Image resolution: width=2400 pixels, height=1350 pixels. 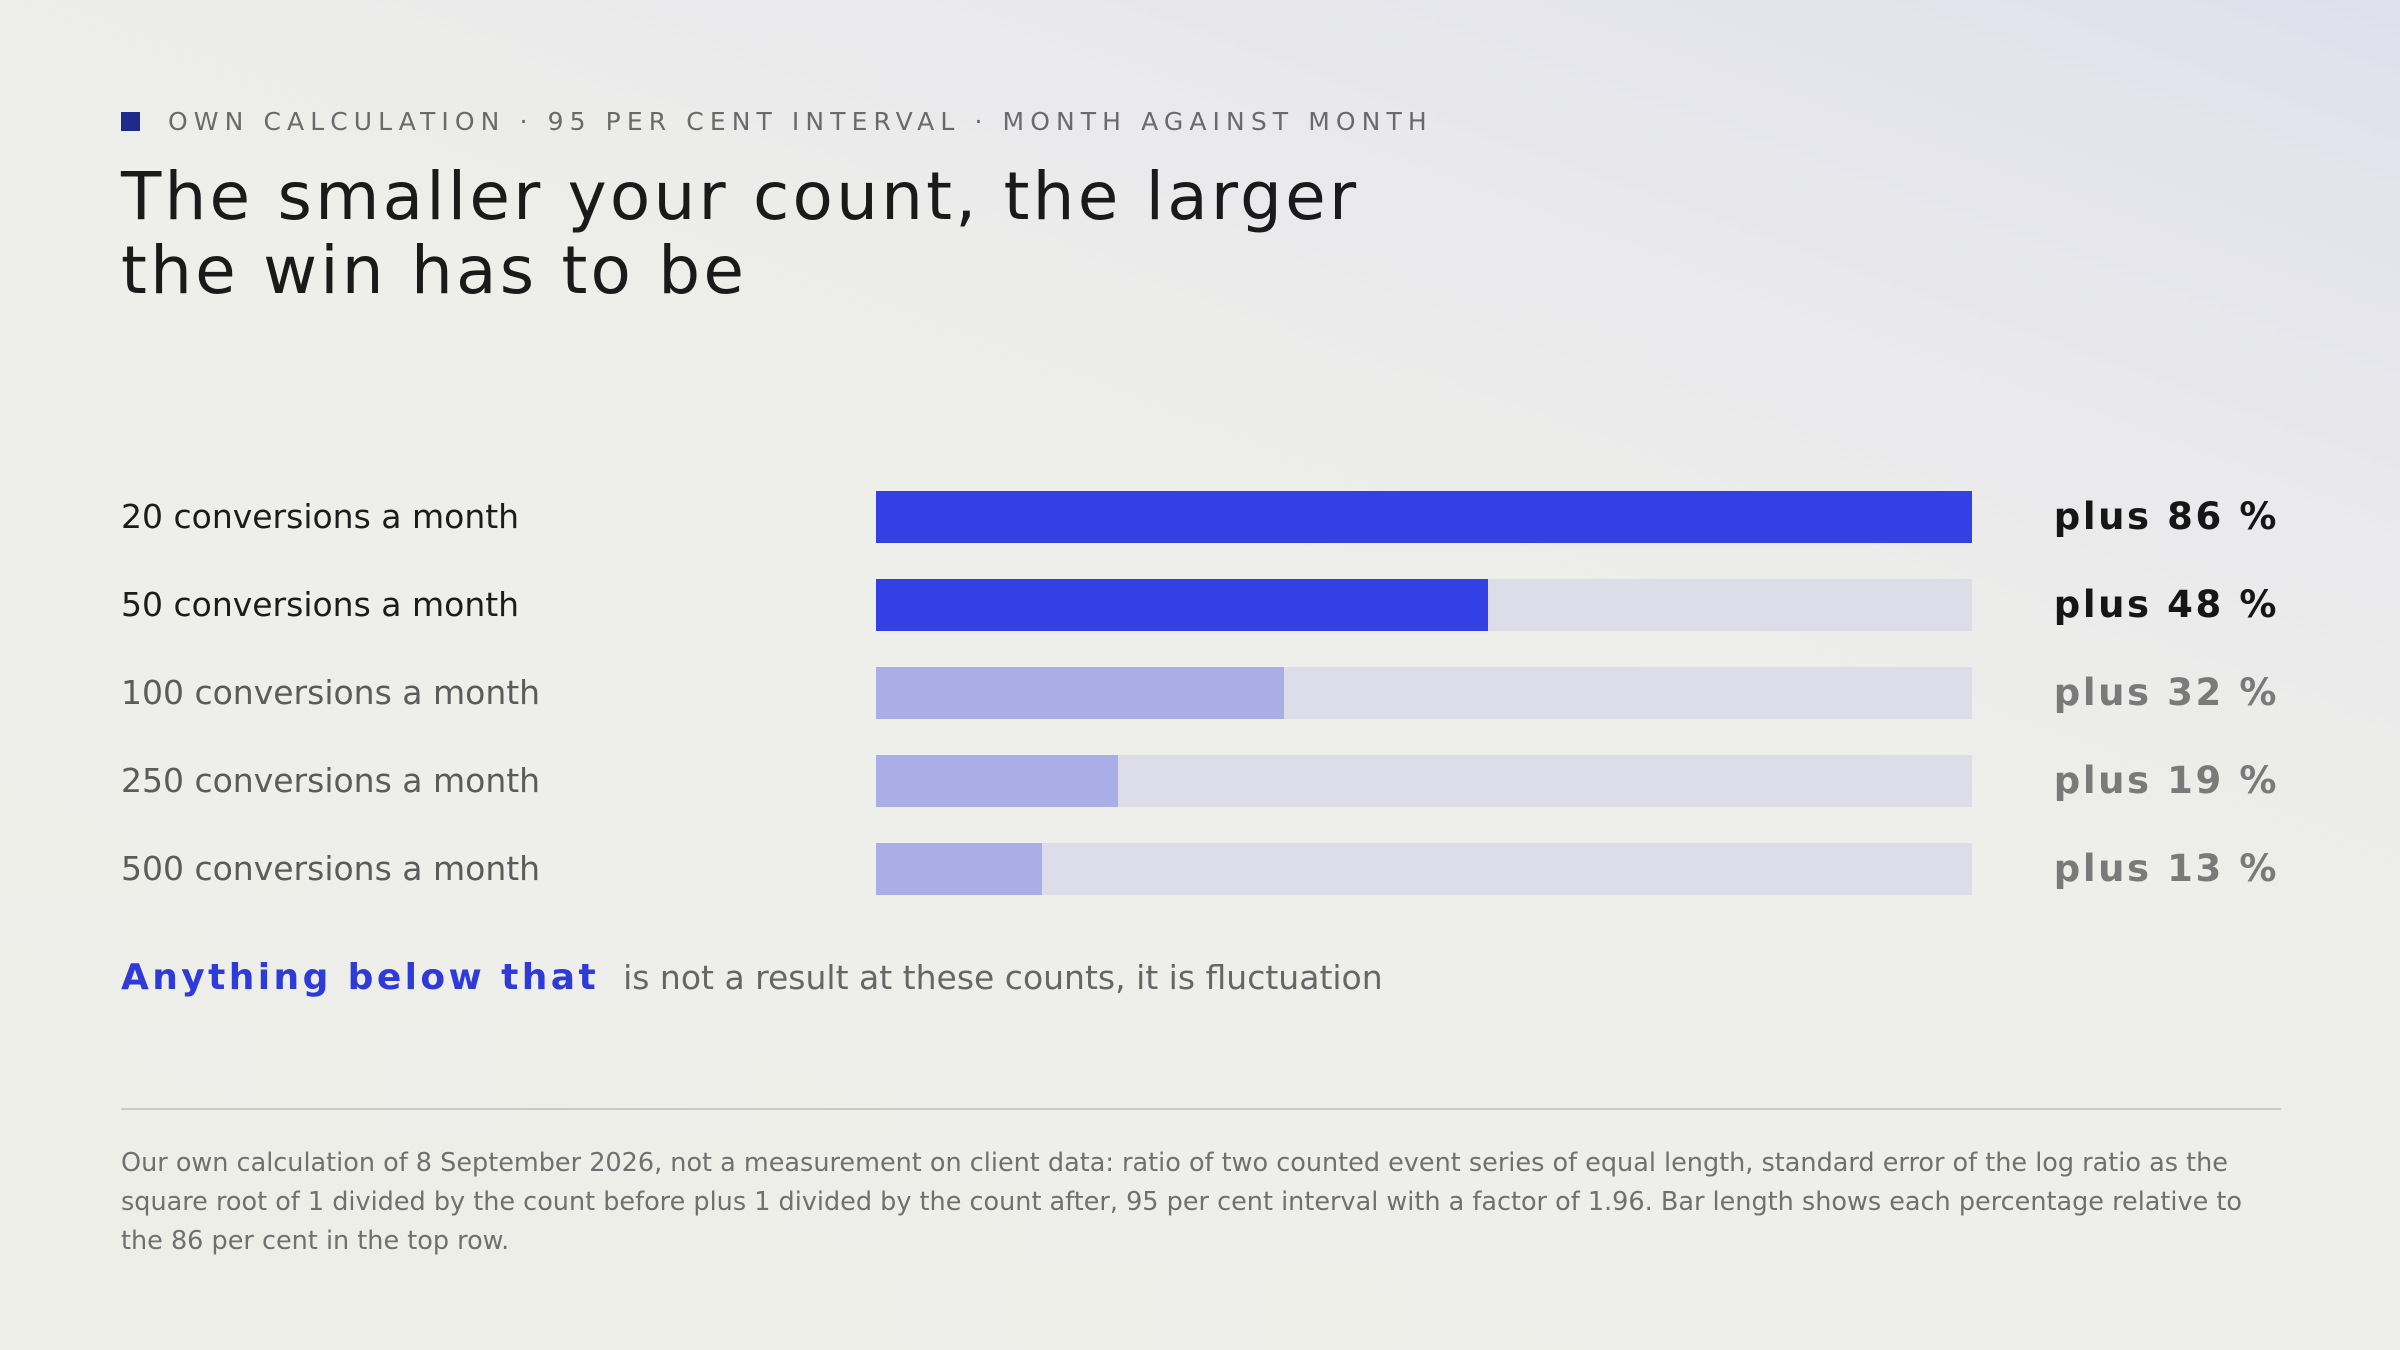 I want to click on bar-row: 500 conversions a month plus 13 %, so click(x=1200, y=869).